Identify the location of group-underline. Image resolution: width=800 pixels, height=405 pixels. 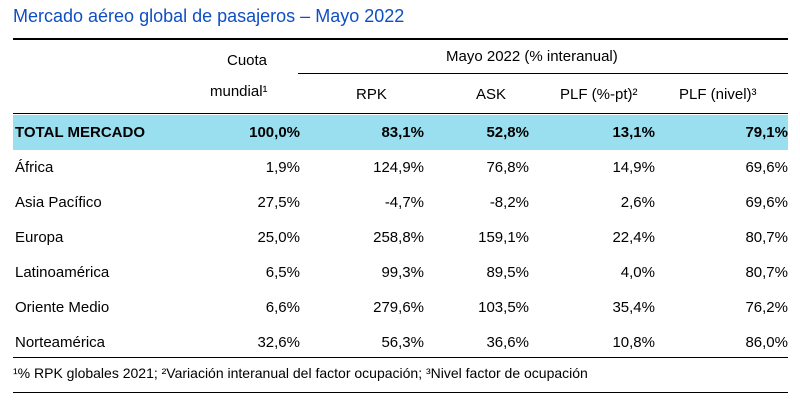
(543, 73).